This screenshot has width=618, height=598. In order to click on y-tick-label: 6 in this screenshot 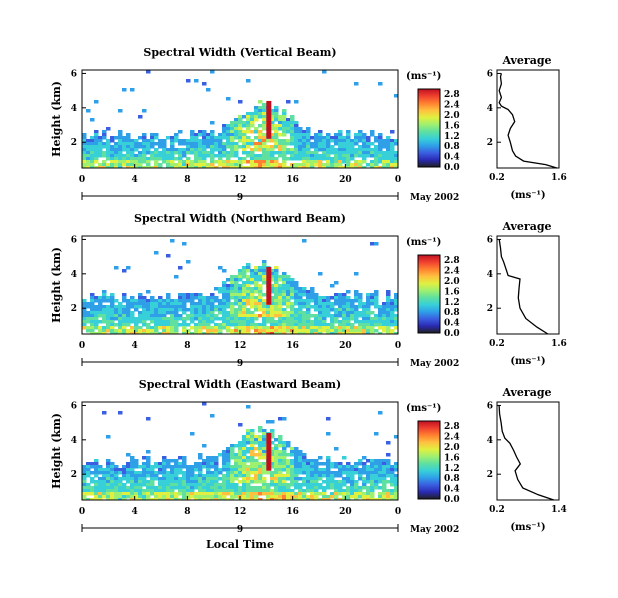, I will do `click(74, 74)`.